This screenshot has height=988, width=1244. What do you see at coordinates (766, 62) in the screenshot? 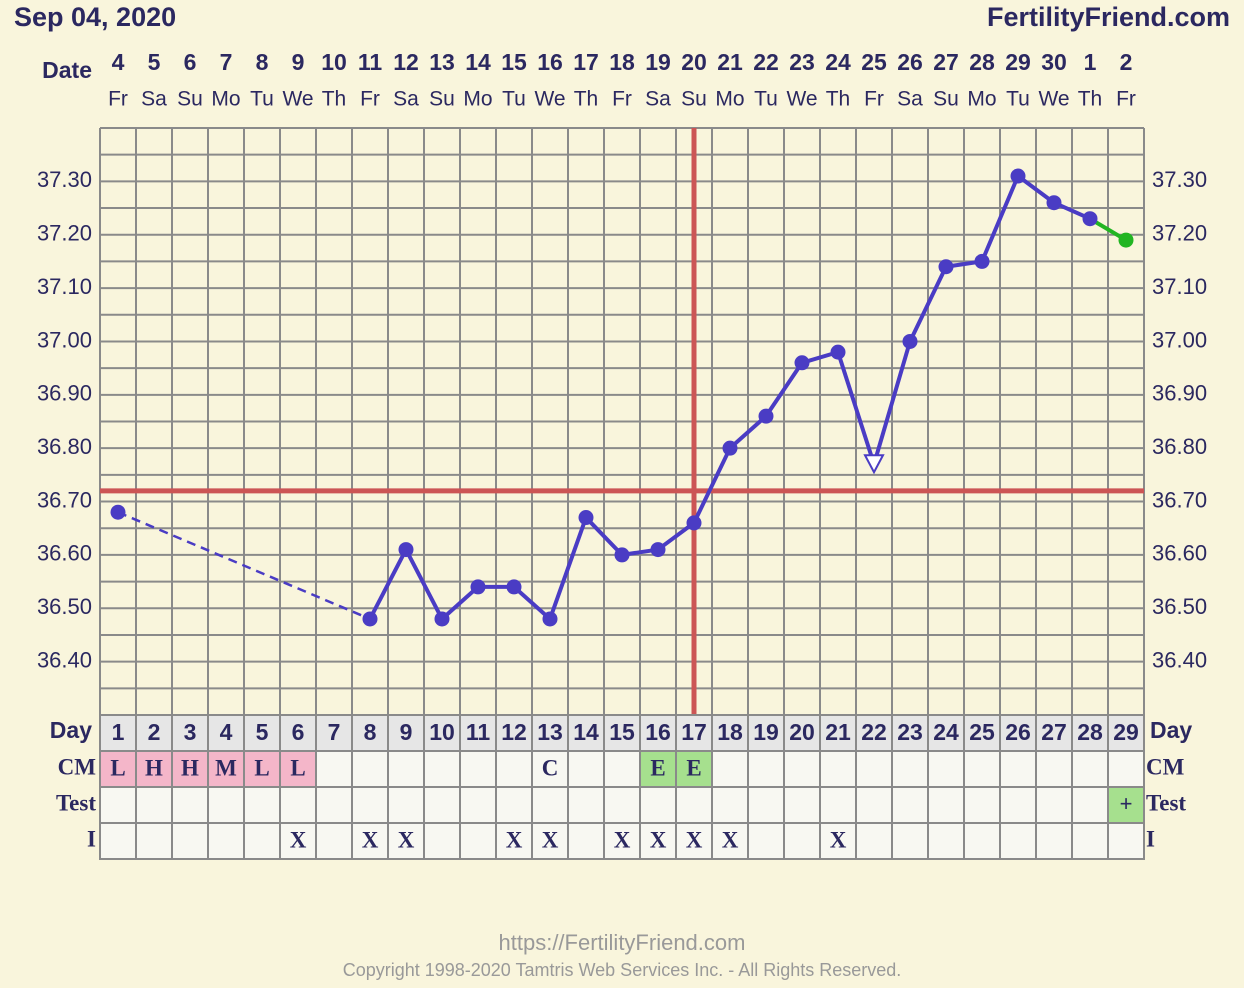
I see `x-tick-label: 22` at bounding box center [766, 62].